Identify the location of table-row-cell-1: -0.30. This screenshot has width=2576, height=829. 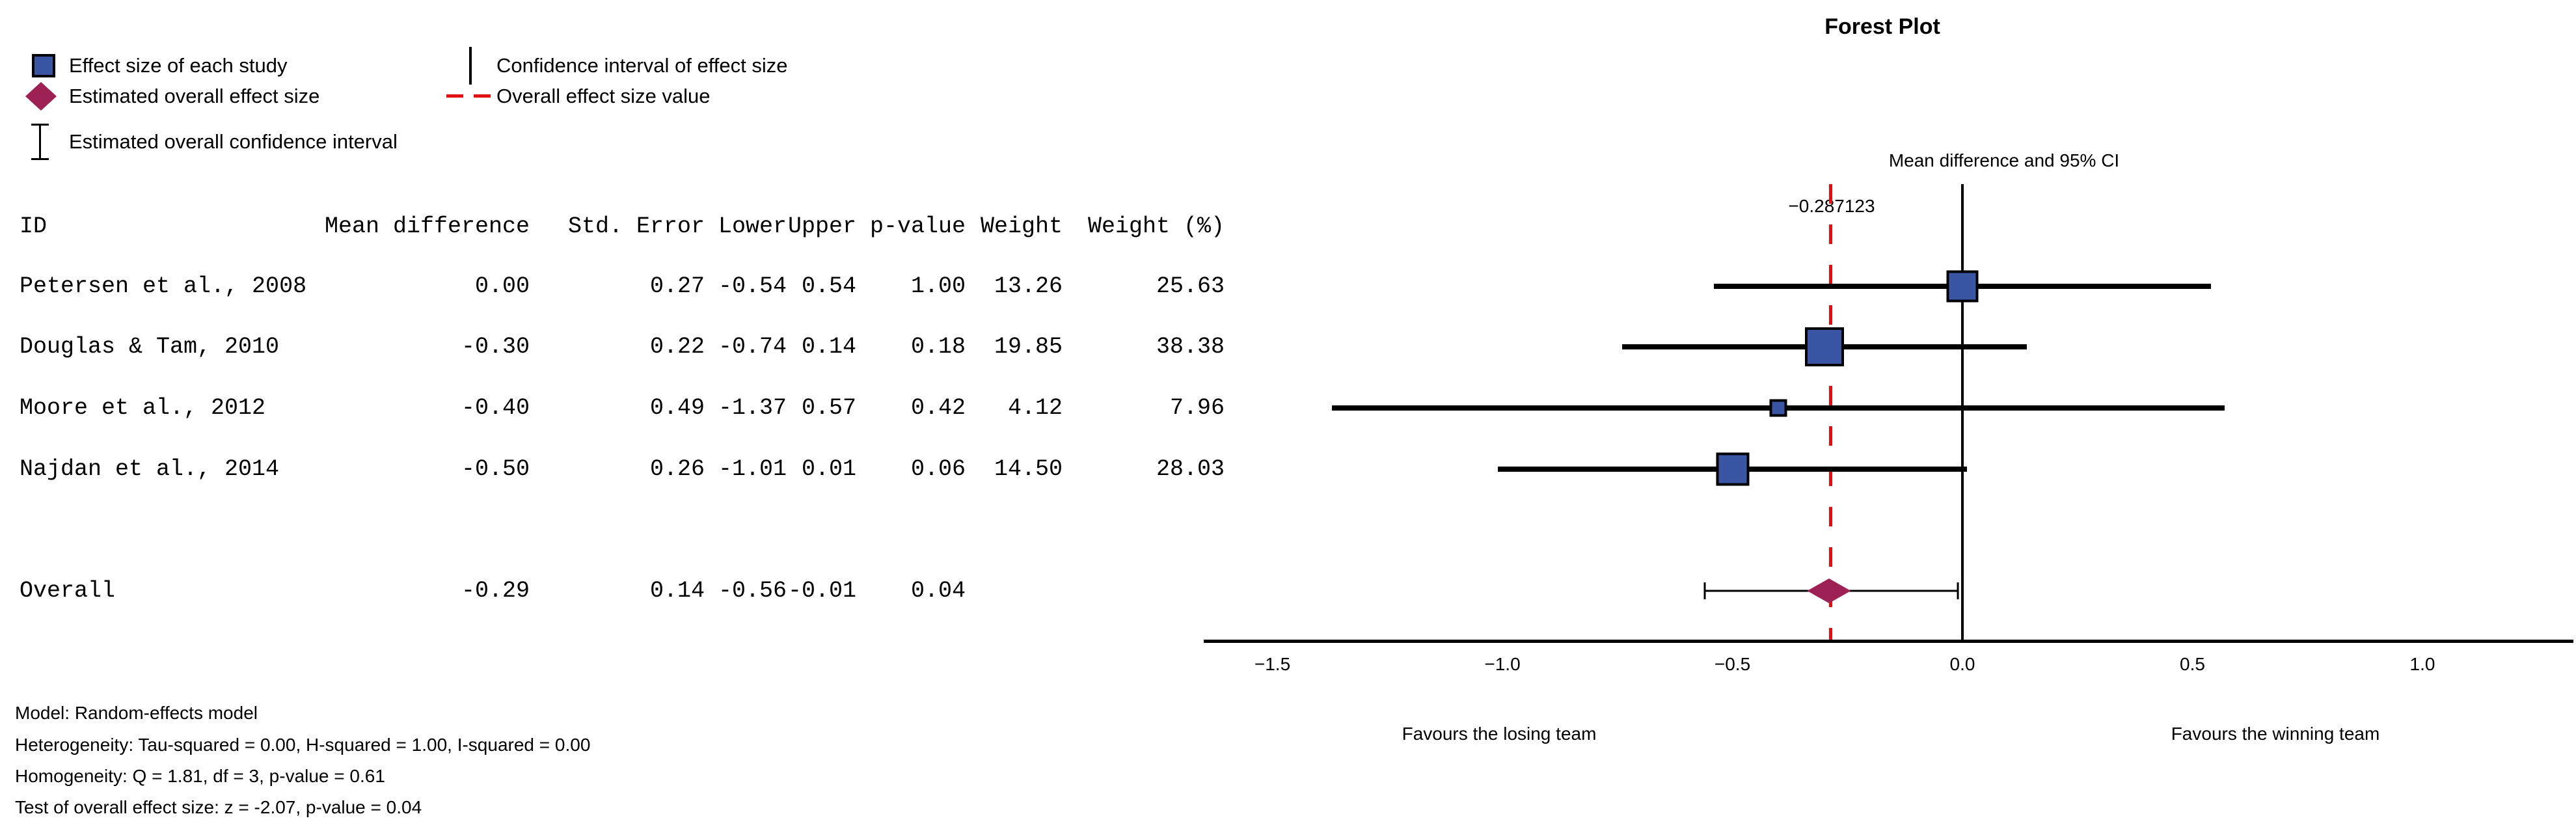
(495, 347).